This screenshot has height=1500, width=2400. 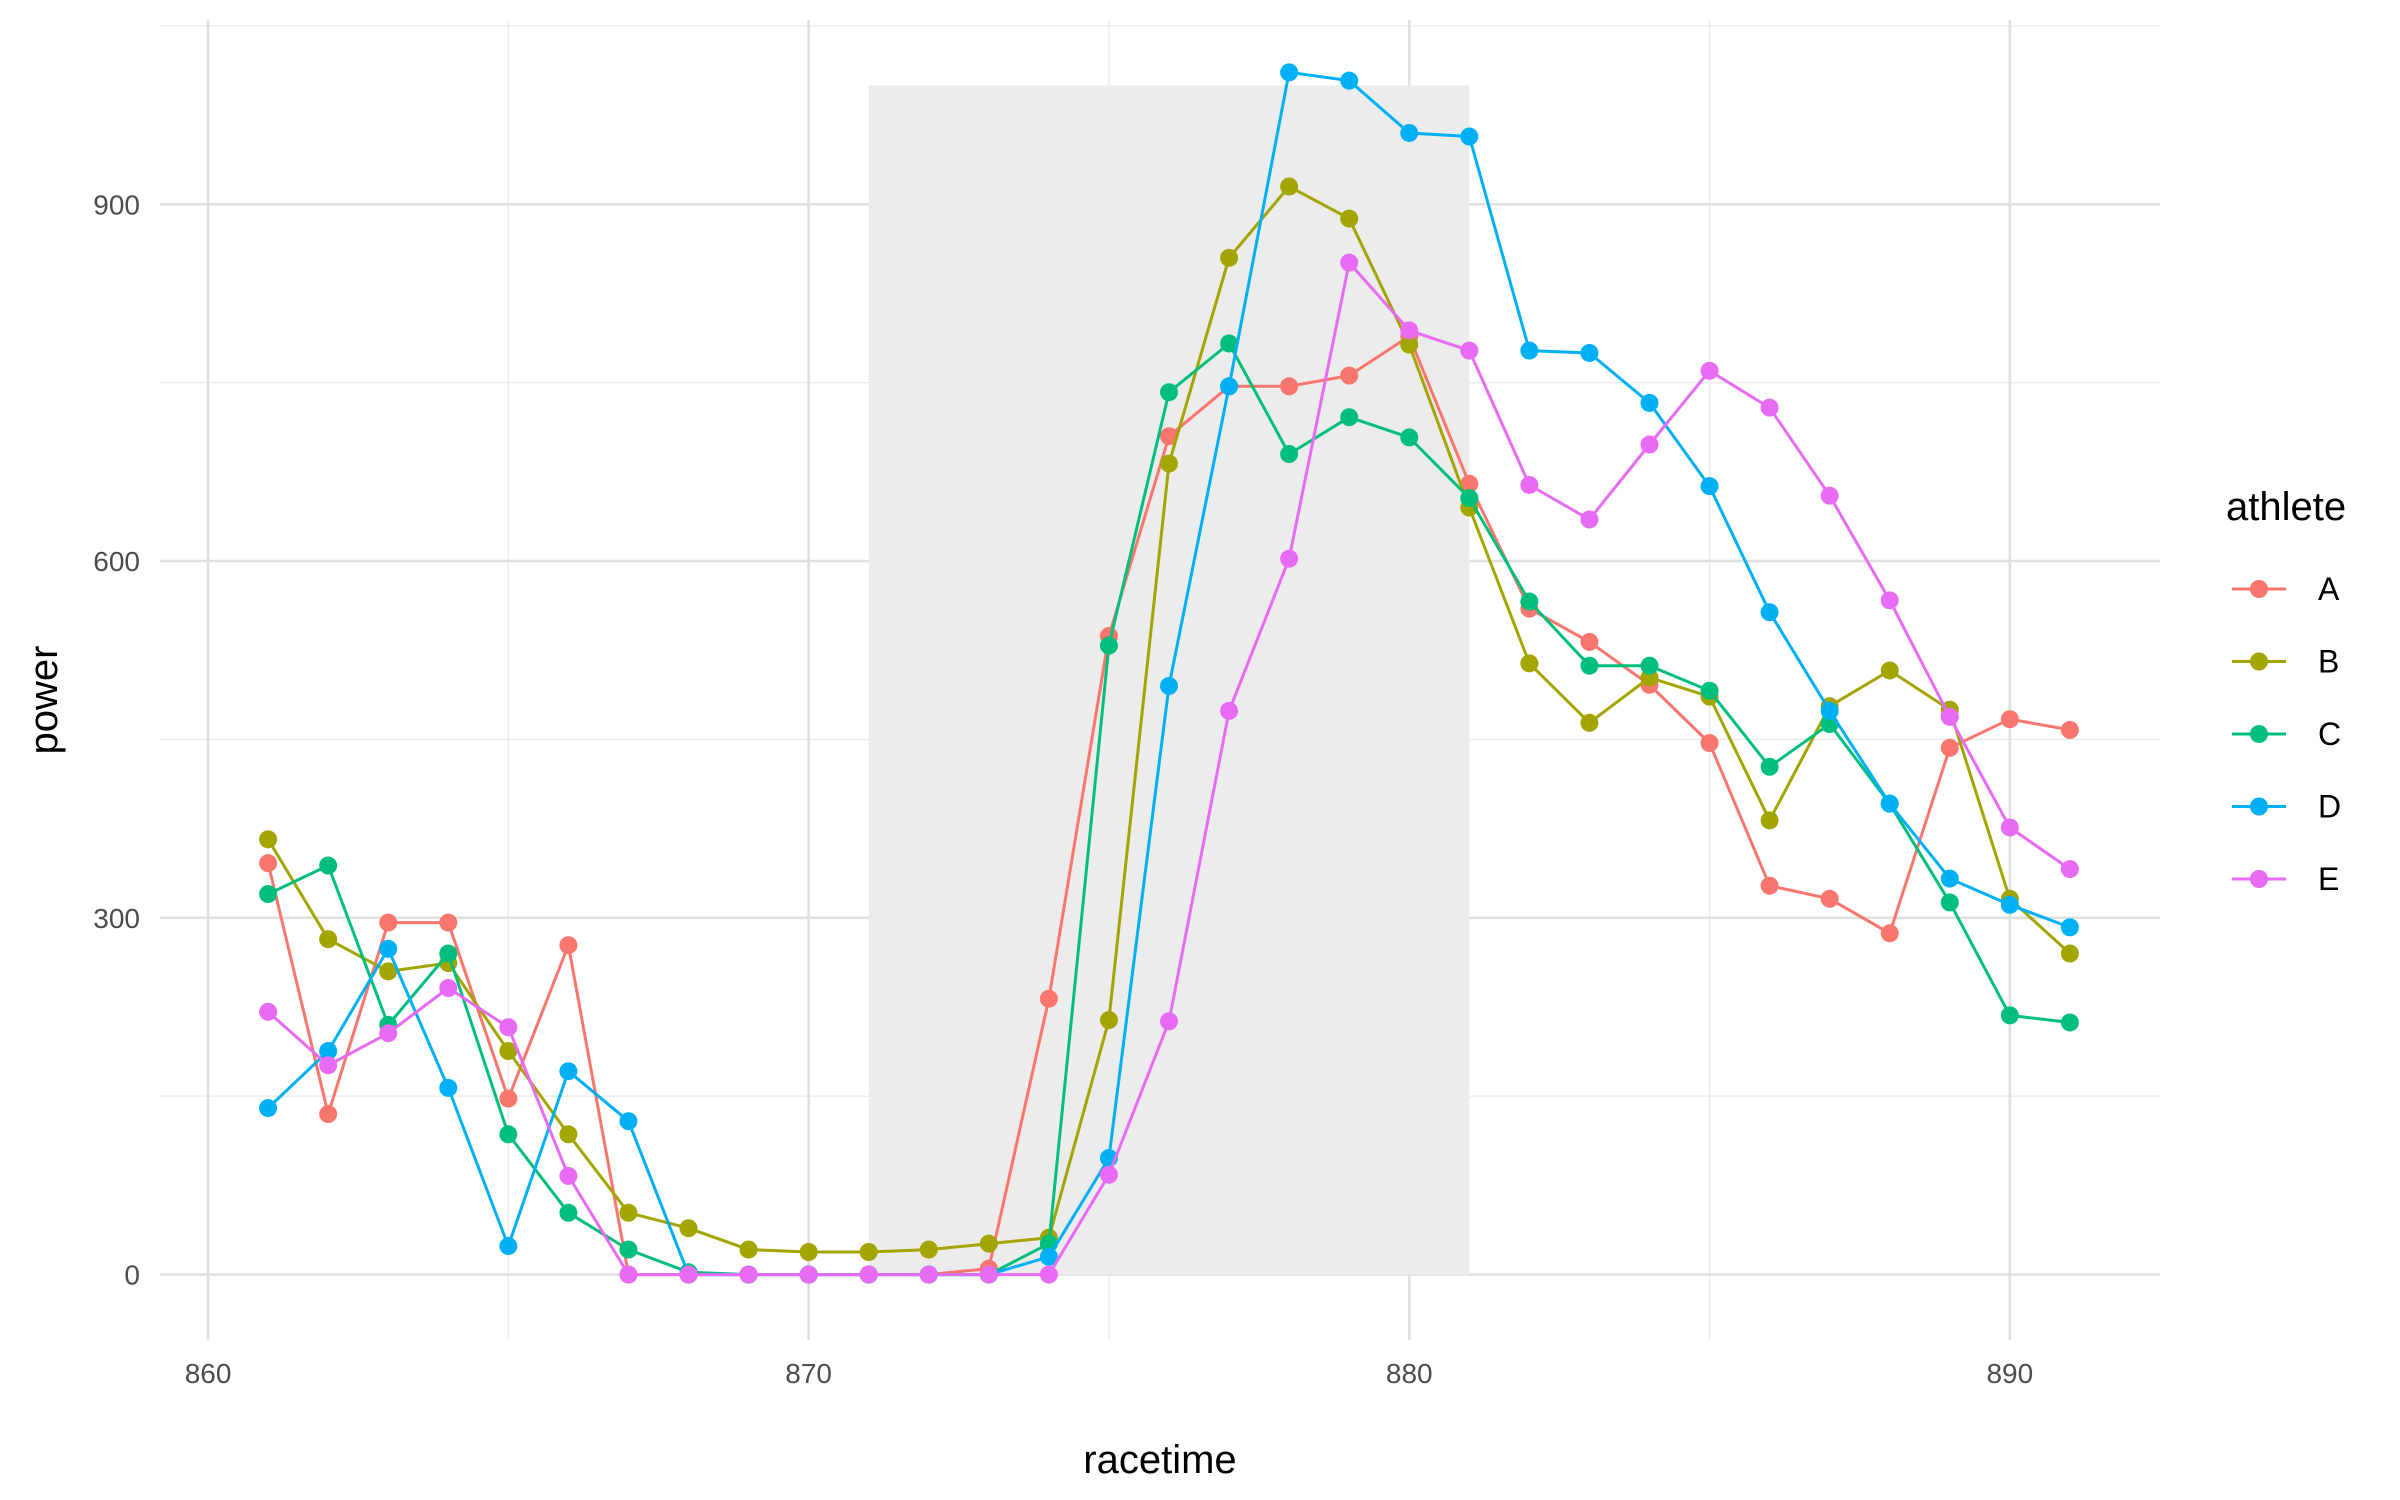 I want to click on x-tick-label: 870, so click(x=808, y=1373).